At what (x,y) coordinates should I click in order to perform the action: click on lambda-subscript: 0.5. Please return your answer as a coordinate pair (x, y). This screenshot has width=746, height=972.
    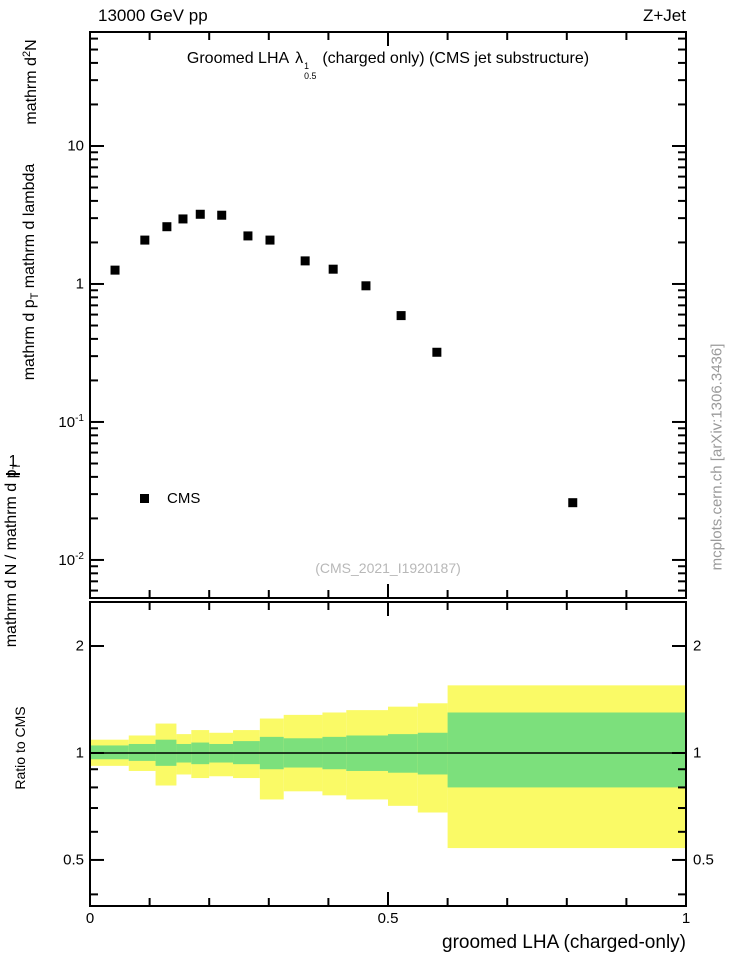
    Looking at the image, I should click on (310, 76).